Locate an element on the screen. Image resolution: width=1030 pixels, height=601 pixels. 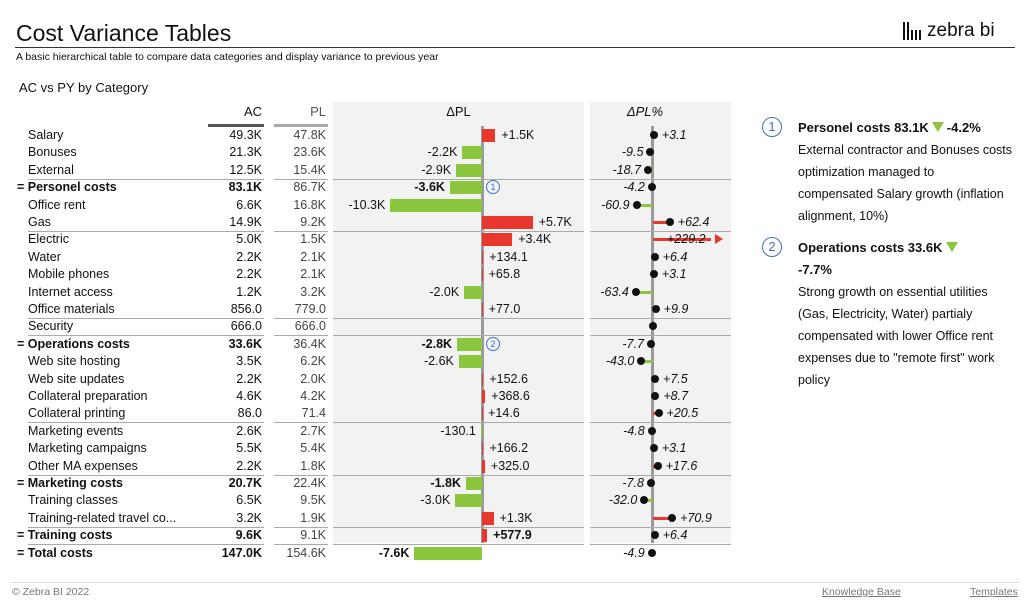
delta-pl-percent-label: +17.6 is located at coordinates (681, 465).